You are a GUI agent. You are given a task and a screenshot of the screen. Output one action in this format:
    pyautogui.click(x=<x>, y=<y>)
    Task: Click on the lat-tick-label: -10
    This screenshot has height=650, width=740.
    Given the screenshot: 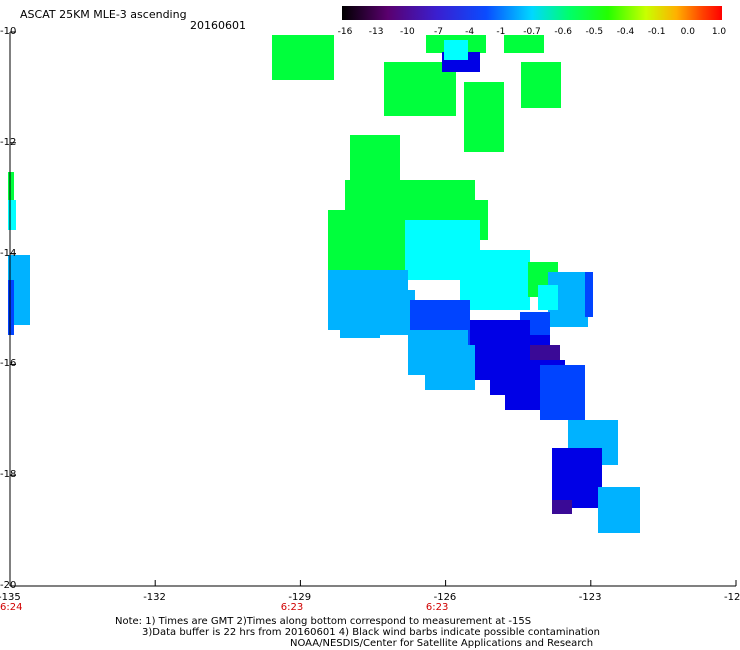 What is the action you would take?
    pyautogui.click(x=8, y=31)
    